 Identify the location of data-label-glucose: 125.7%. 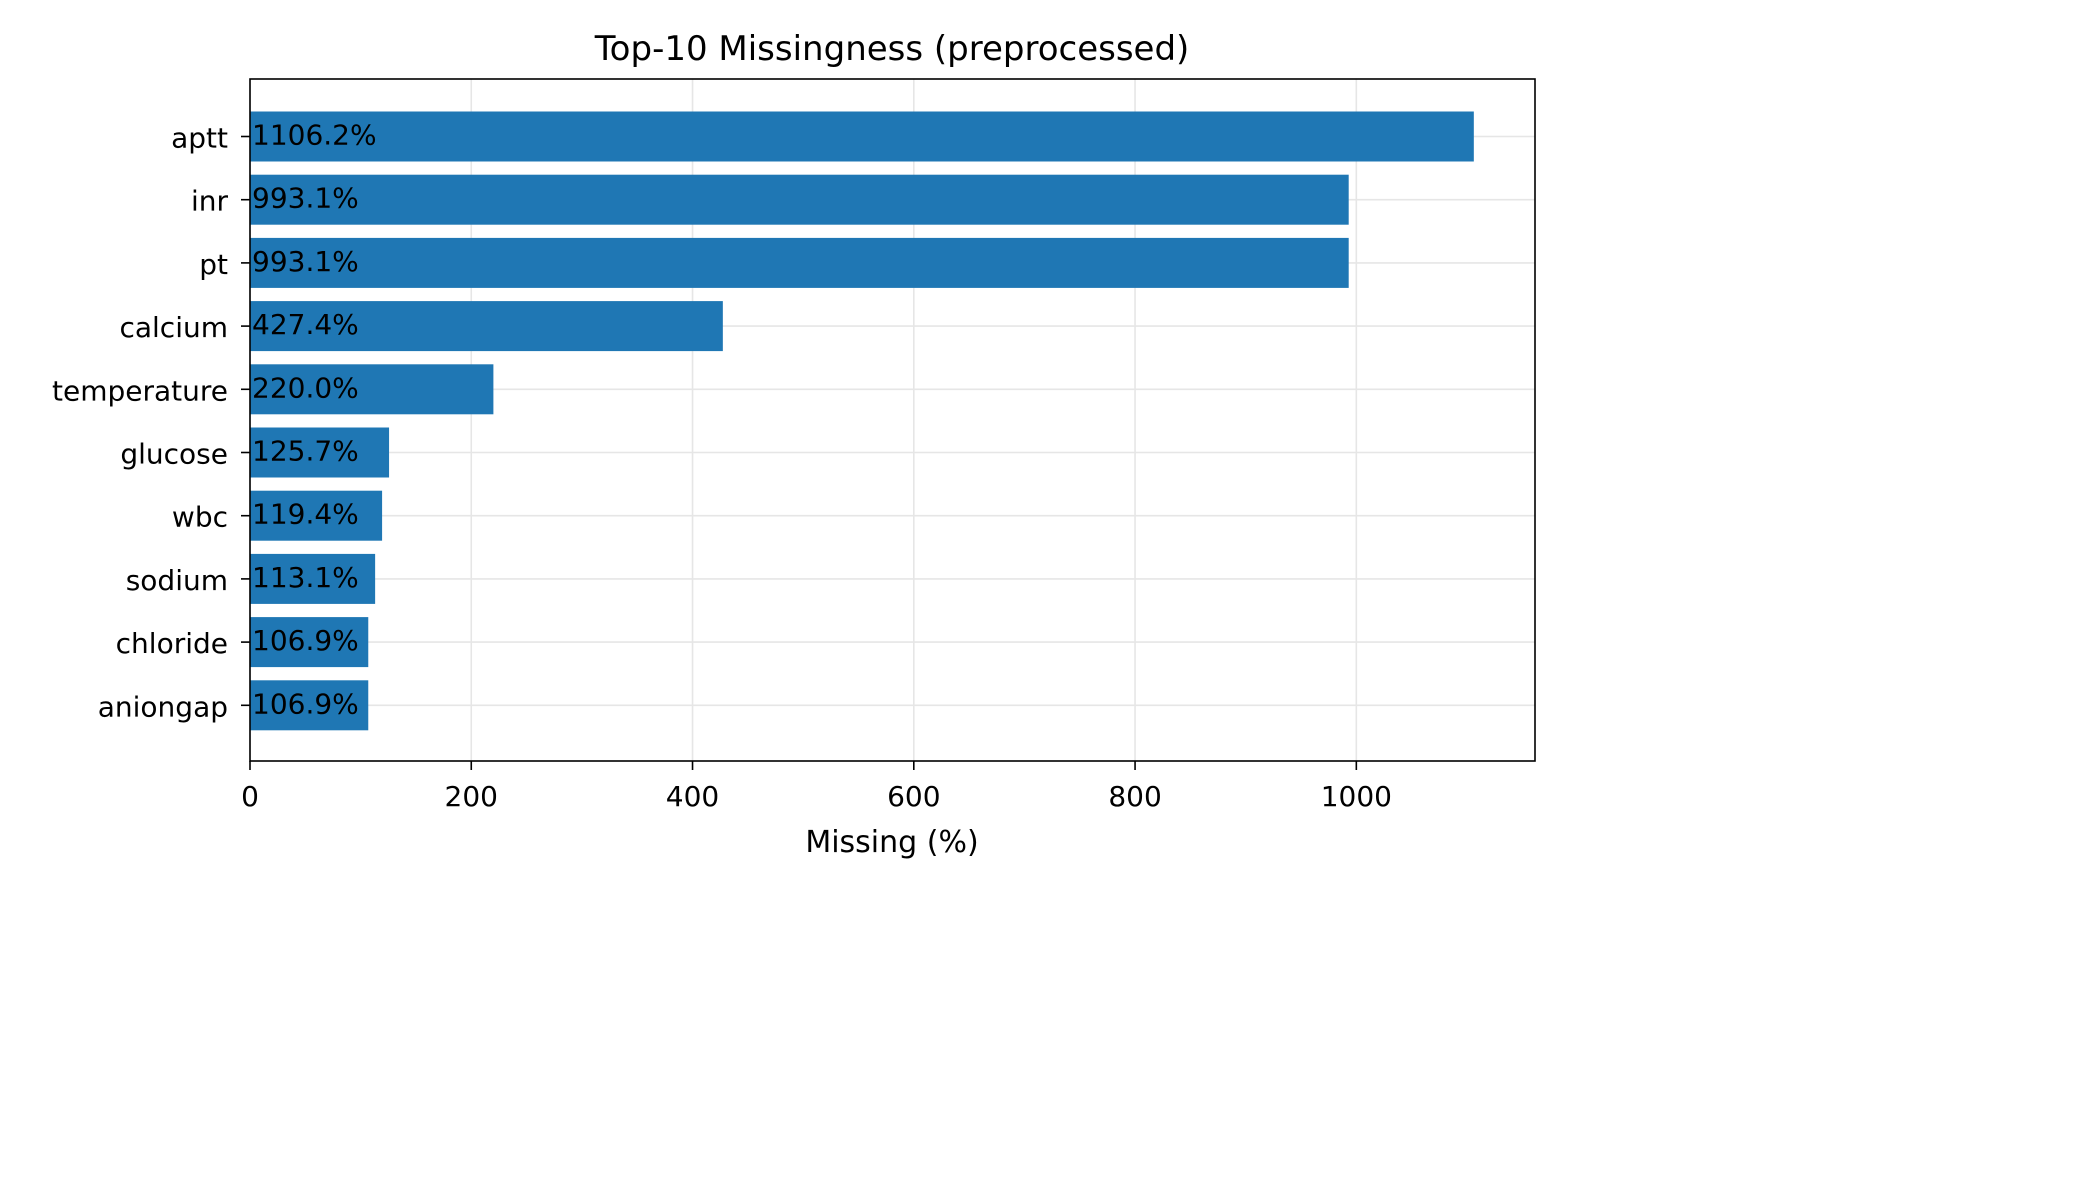
(305, 451).